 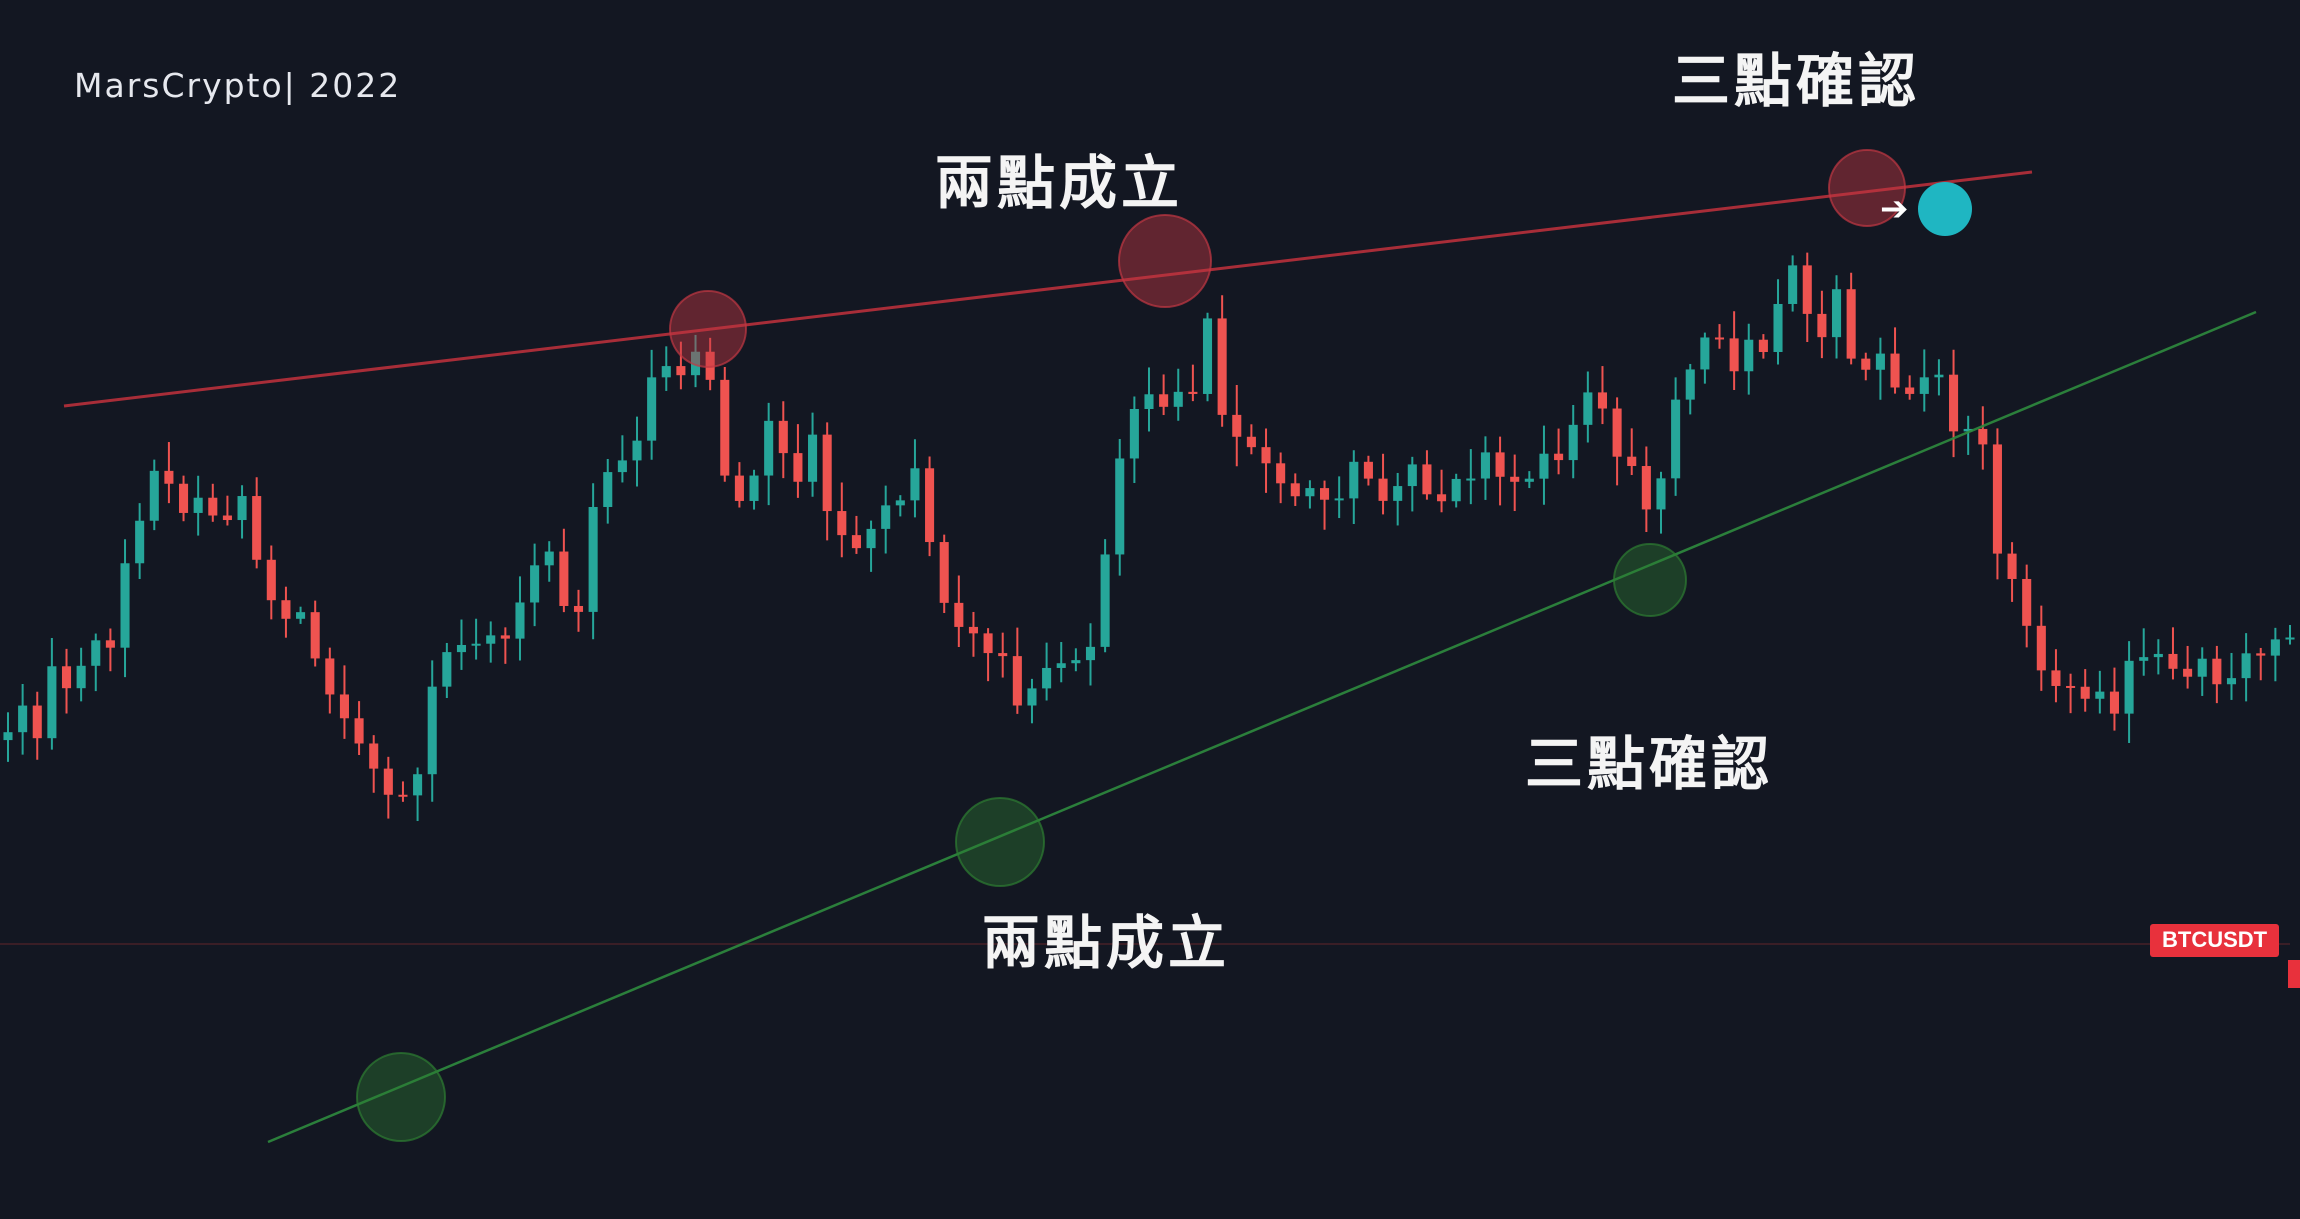 I want to click on watermark: MarsCrypto| 2022, so click(x=238, y=85).